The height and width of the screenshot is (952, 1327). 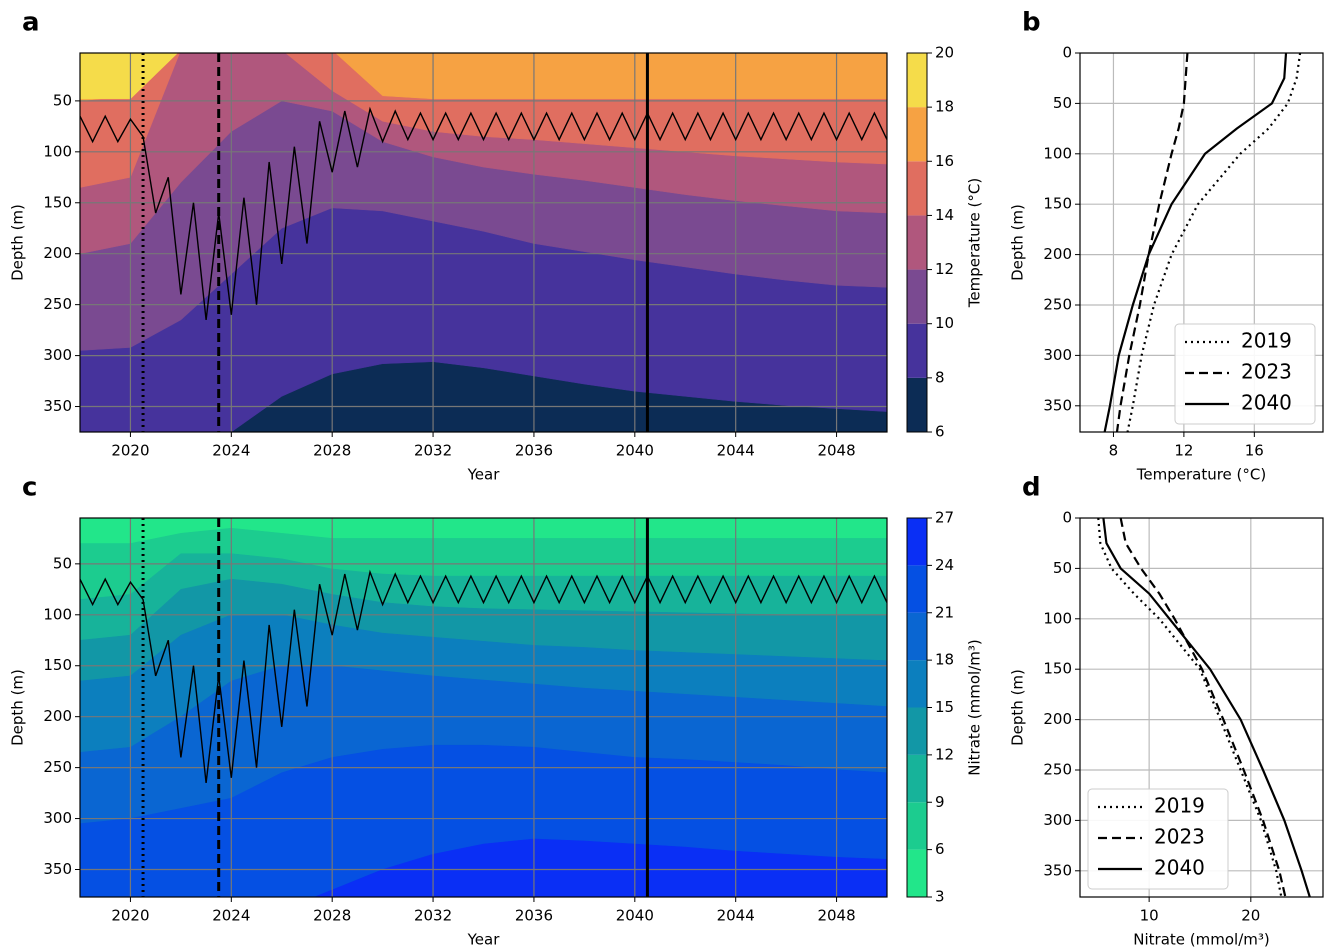 I want to click on colorbar-tick-label: 18, so click(x=944, y=107).